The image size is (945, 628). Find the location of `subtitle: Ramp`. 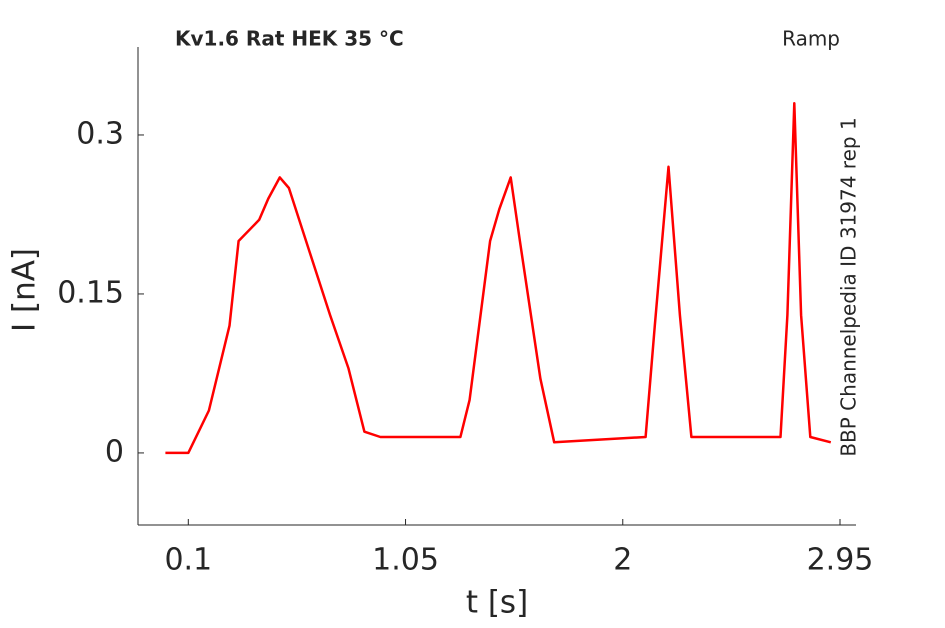

subtitle: Ramp is located at coordinates (811, 39).